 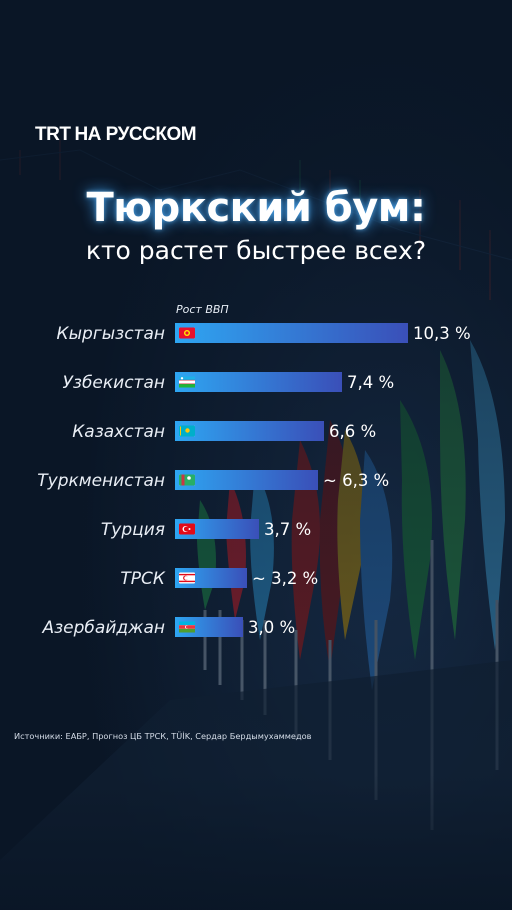 I want to click on axis-label: Рост ВВП, so click(x=202, y=309).